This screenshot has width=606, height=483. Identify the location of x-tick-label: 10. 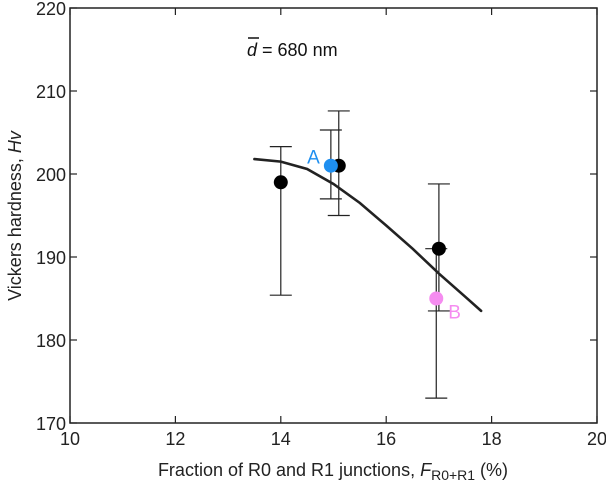
(70, 439).